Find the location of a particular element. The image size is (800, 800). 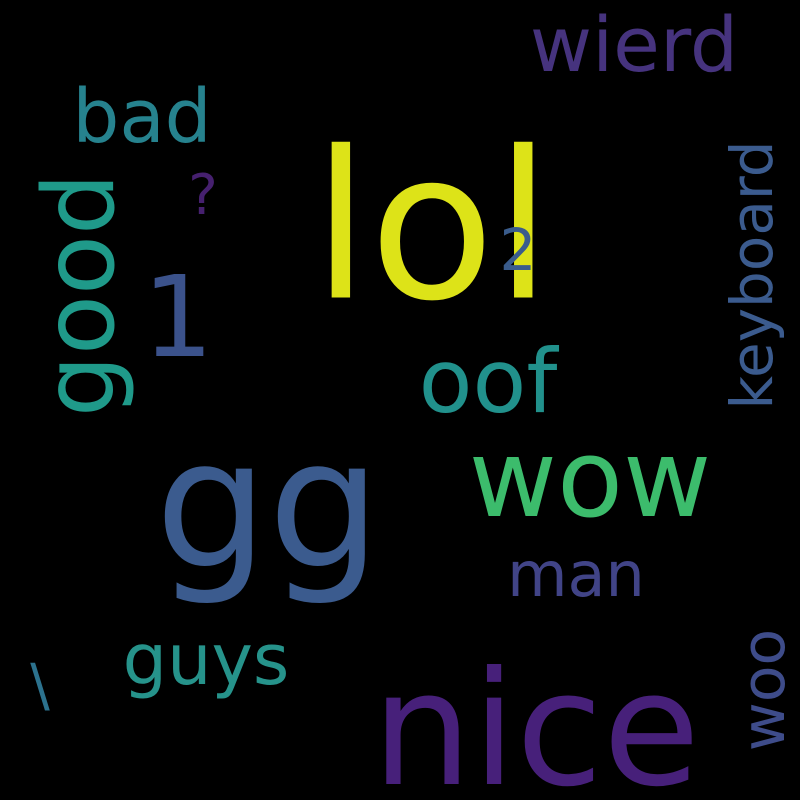

word-good: good is located at coordinates (80, 295).